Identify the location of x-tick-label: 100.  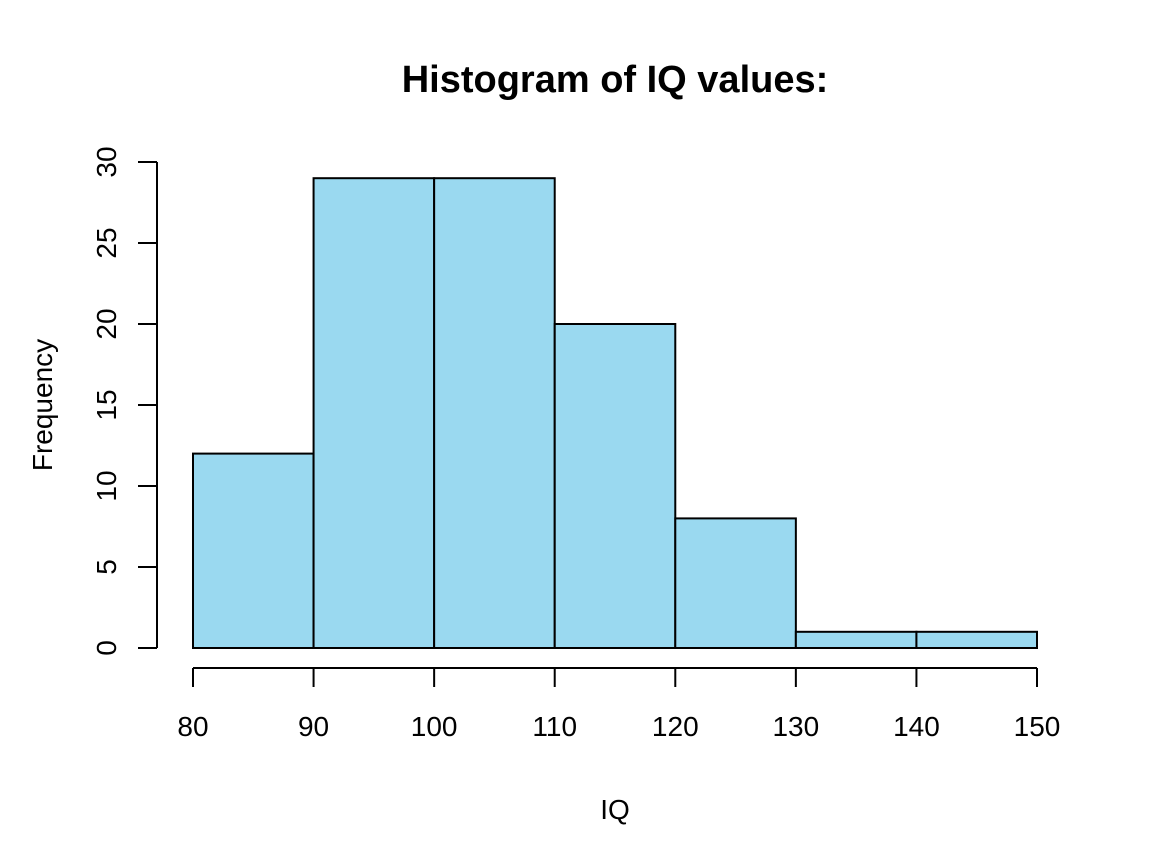
(434, 726).